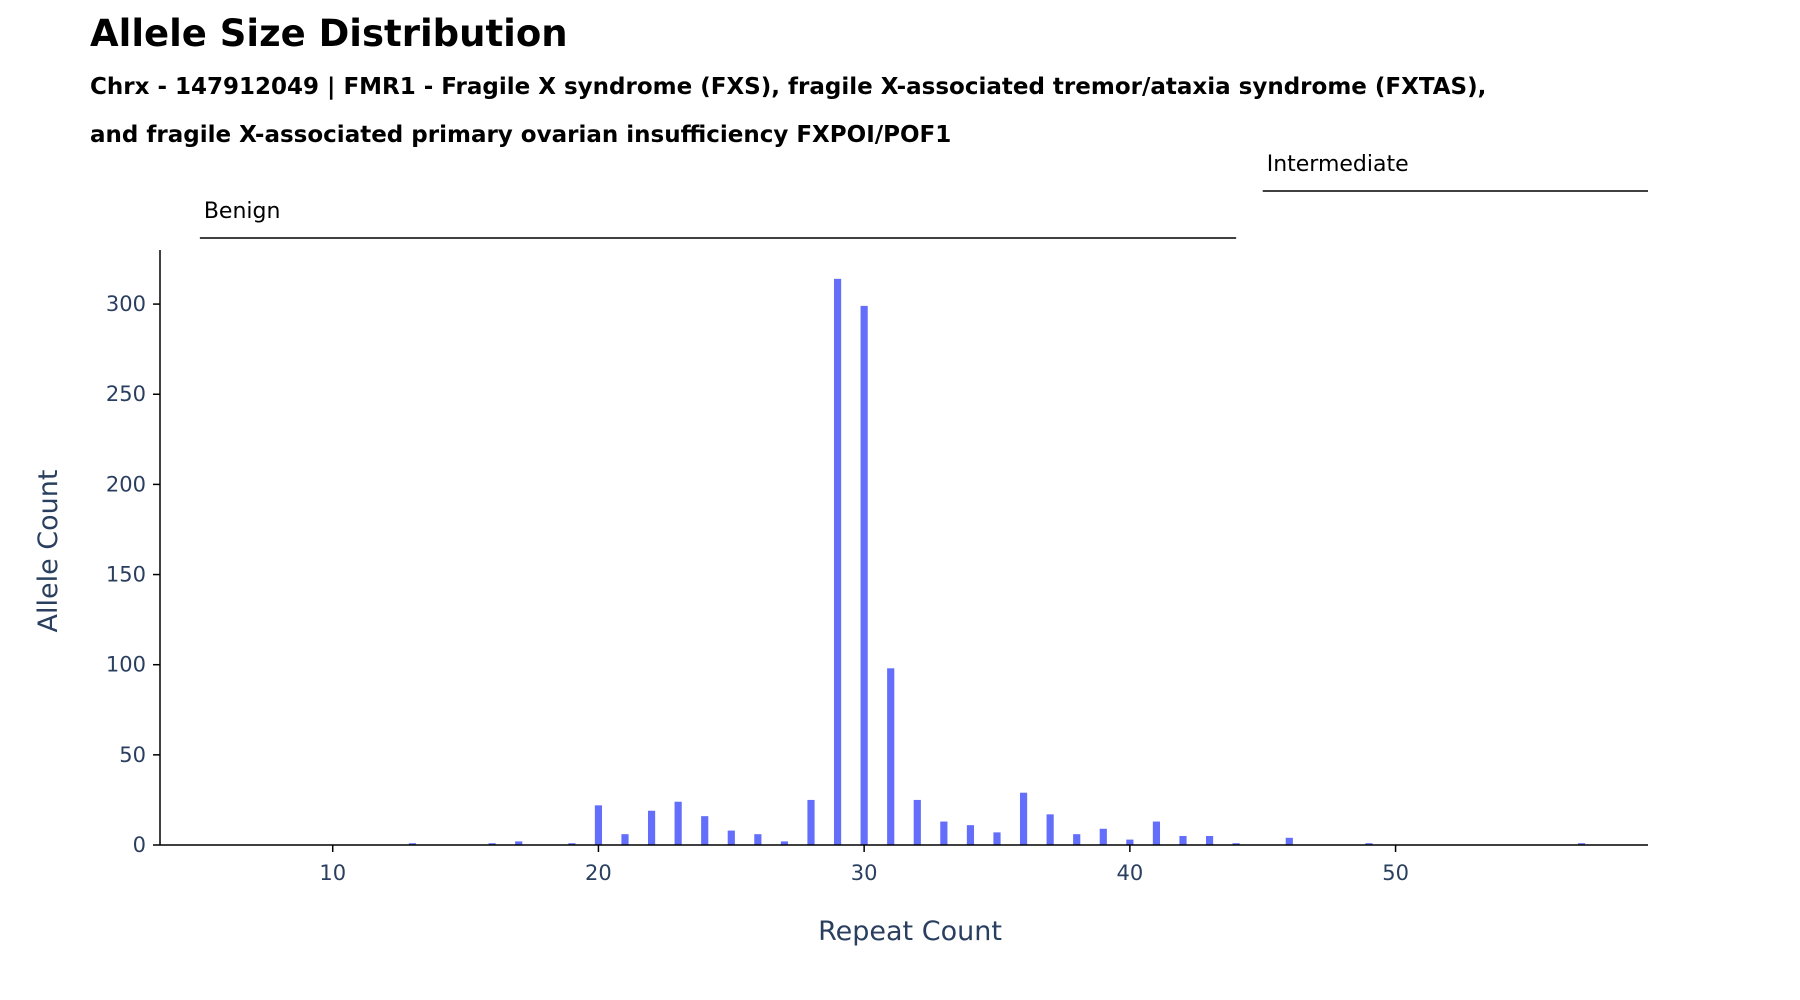 Image resolution: width=1800 pixels, height=1000 pixels. Describe the element at coordinates (910, 931) in the screenshot. I see `x-axis-title: Repeat Count` at that location.